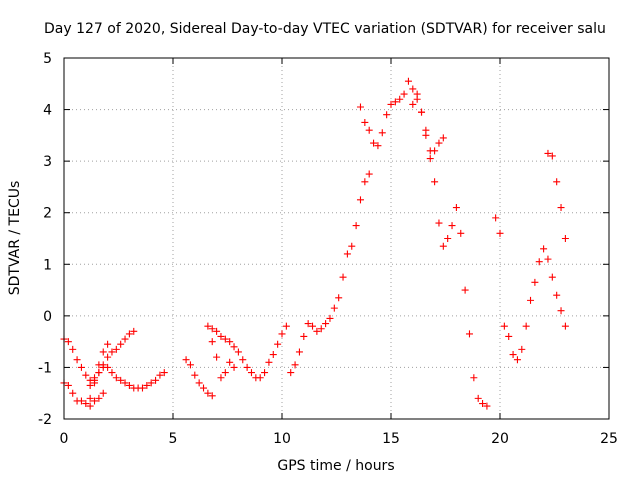 Image resolution: width=640 pixels, height=480 pixels. Describe the element at coordinates (64, 439) in the screenshot. I see `x-tick-label: 0` at that location.